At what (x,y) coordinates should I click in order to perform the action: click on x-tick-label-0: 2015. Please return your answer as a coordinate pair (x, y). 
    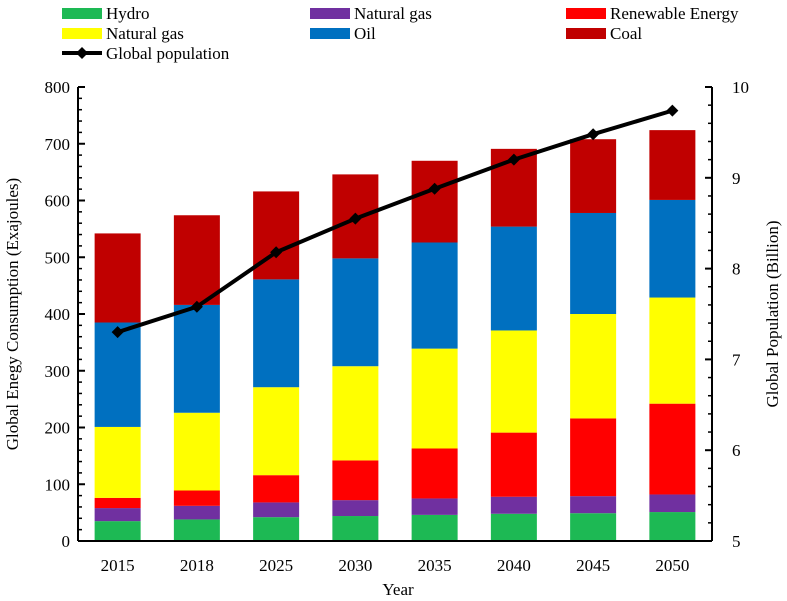
    Looking at the image, I should click on (118, 565).